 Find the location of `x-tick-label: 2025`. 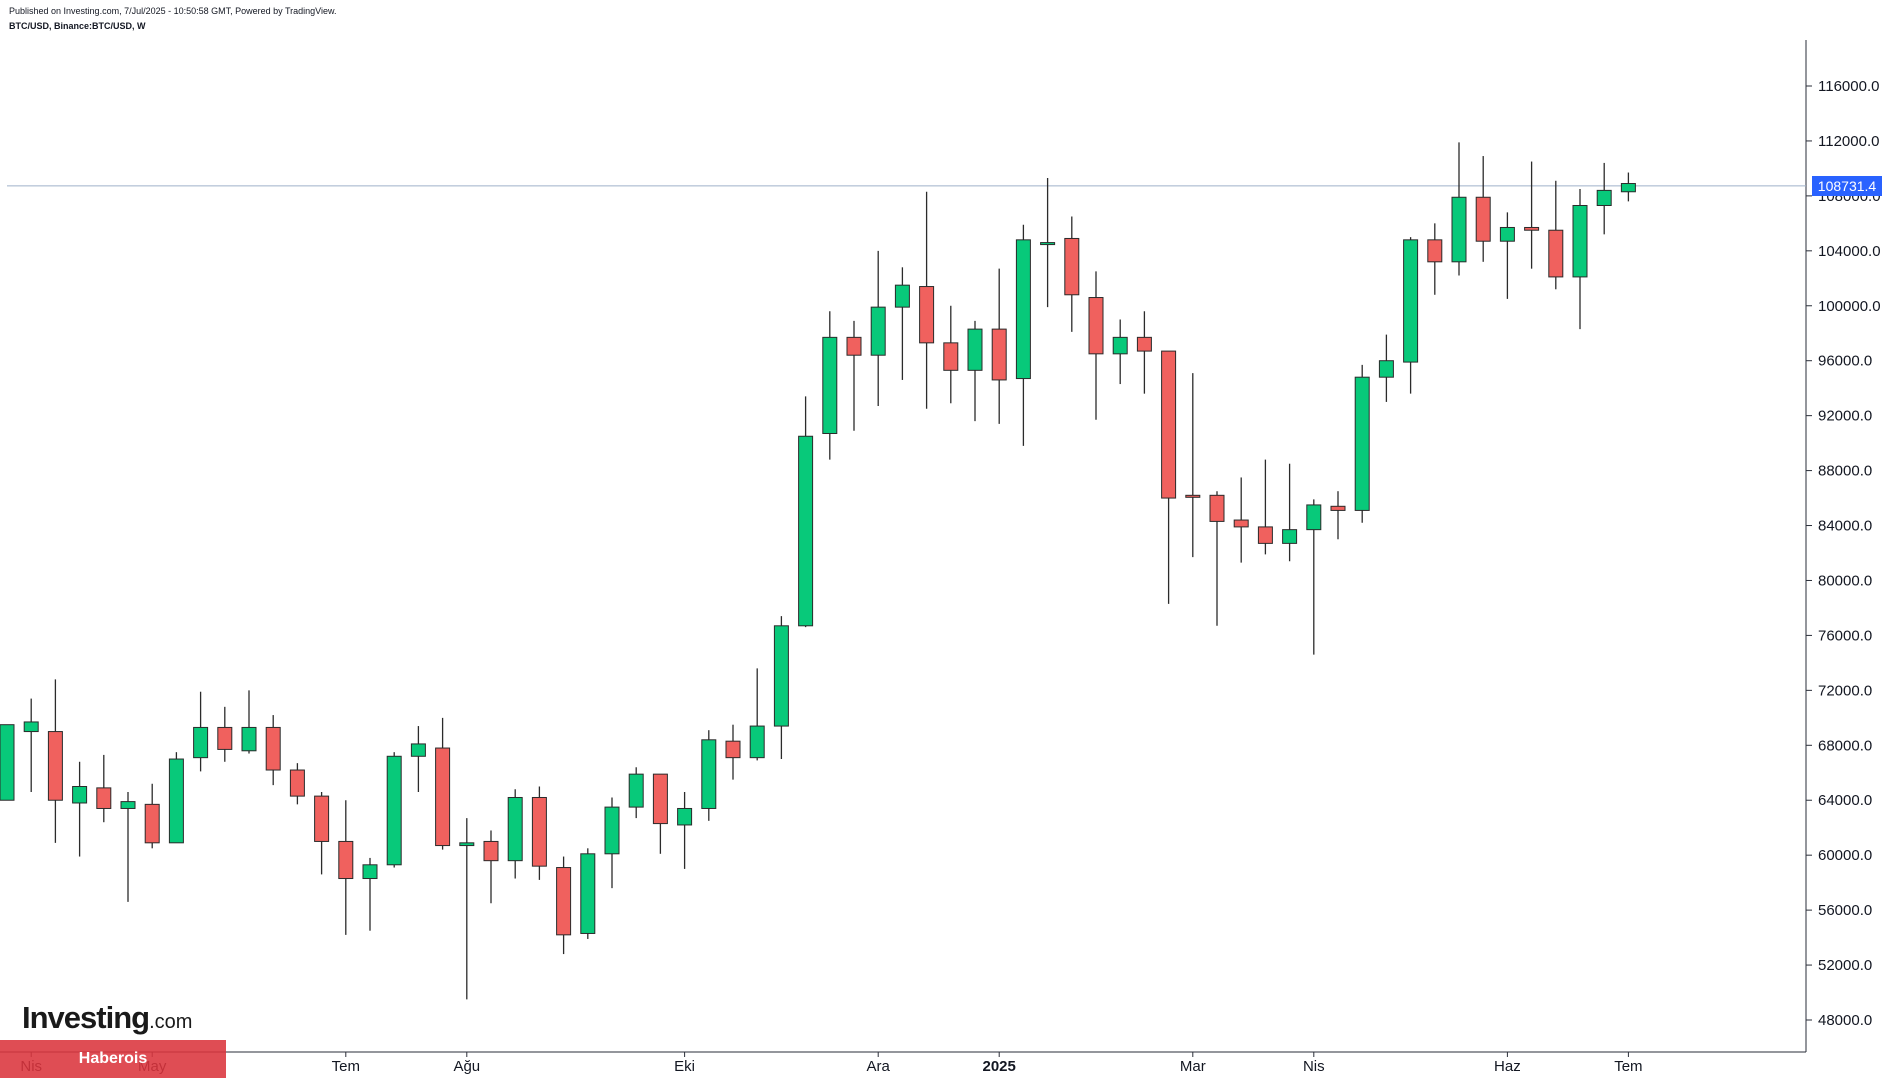

x-tick-label: 2025 is located at coordinates (999, 1066).